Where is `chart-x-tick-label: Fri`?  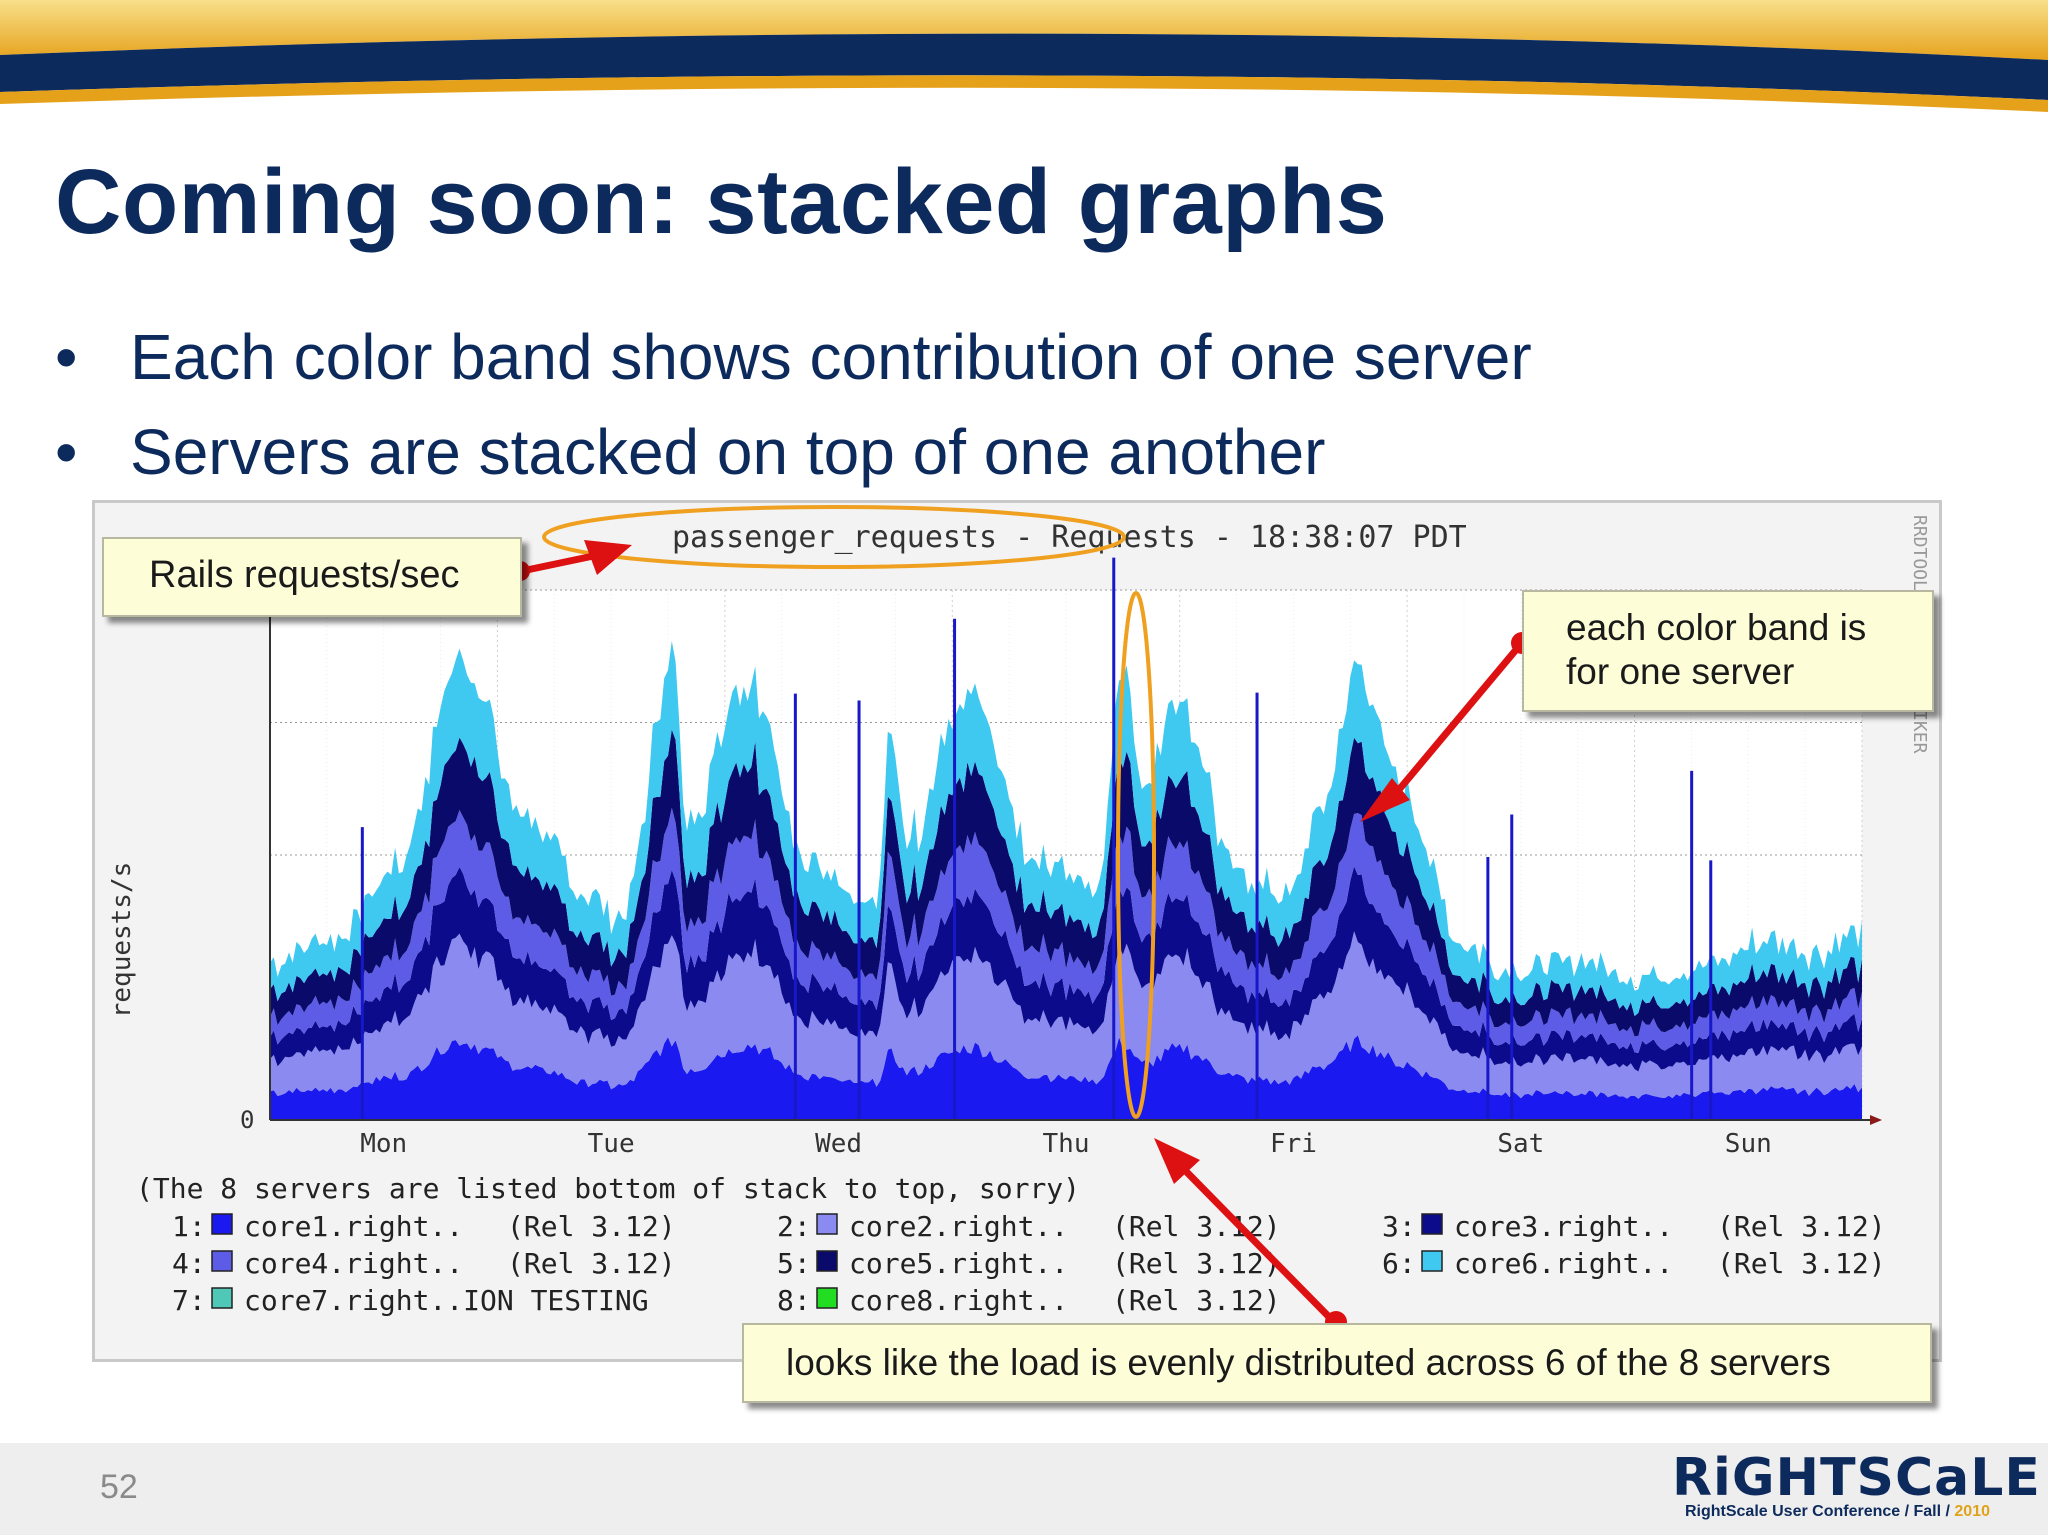 chart-x-tick-label: Fri is located at coordinates (1293, 1144).